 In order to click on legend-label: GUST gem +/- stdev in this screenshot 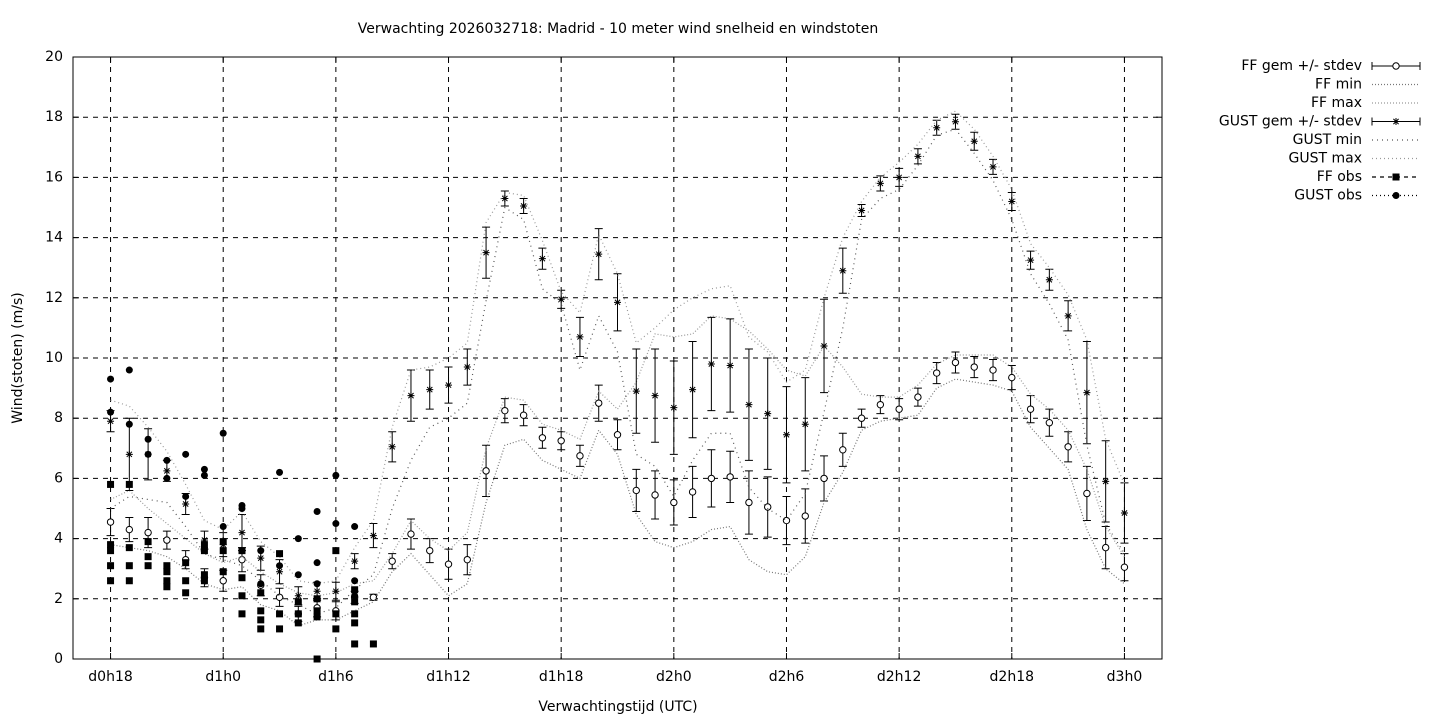, I will do `click(1290, 122)`.